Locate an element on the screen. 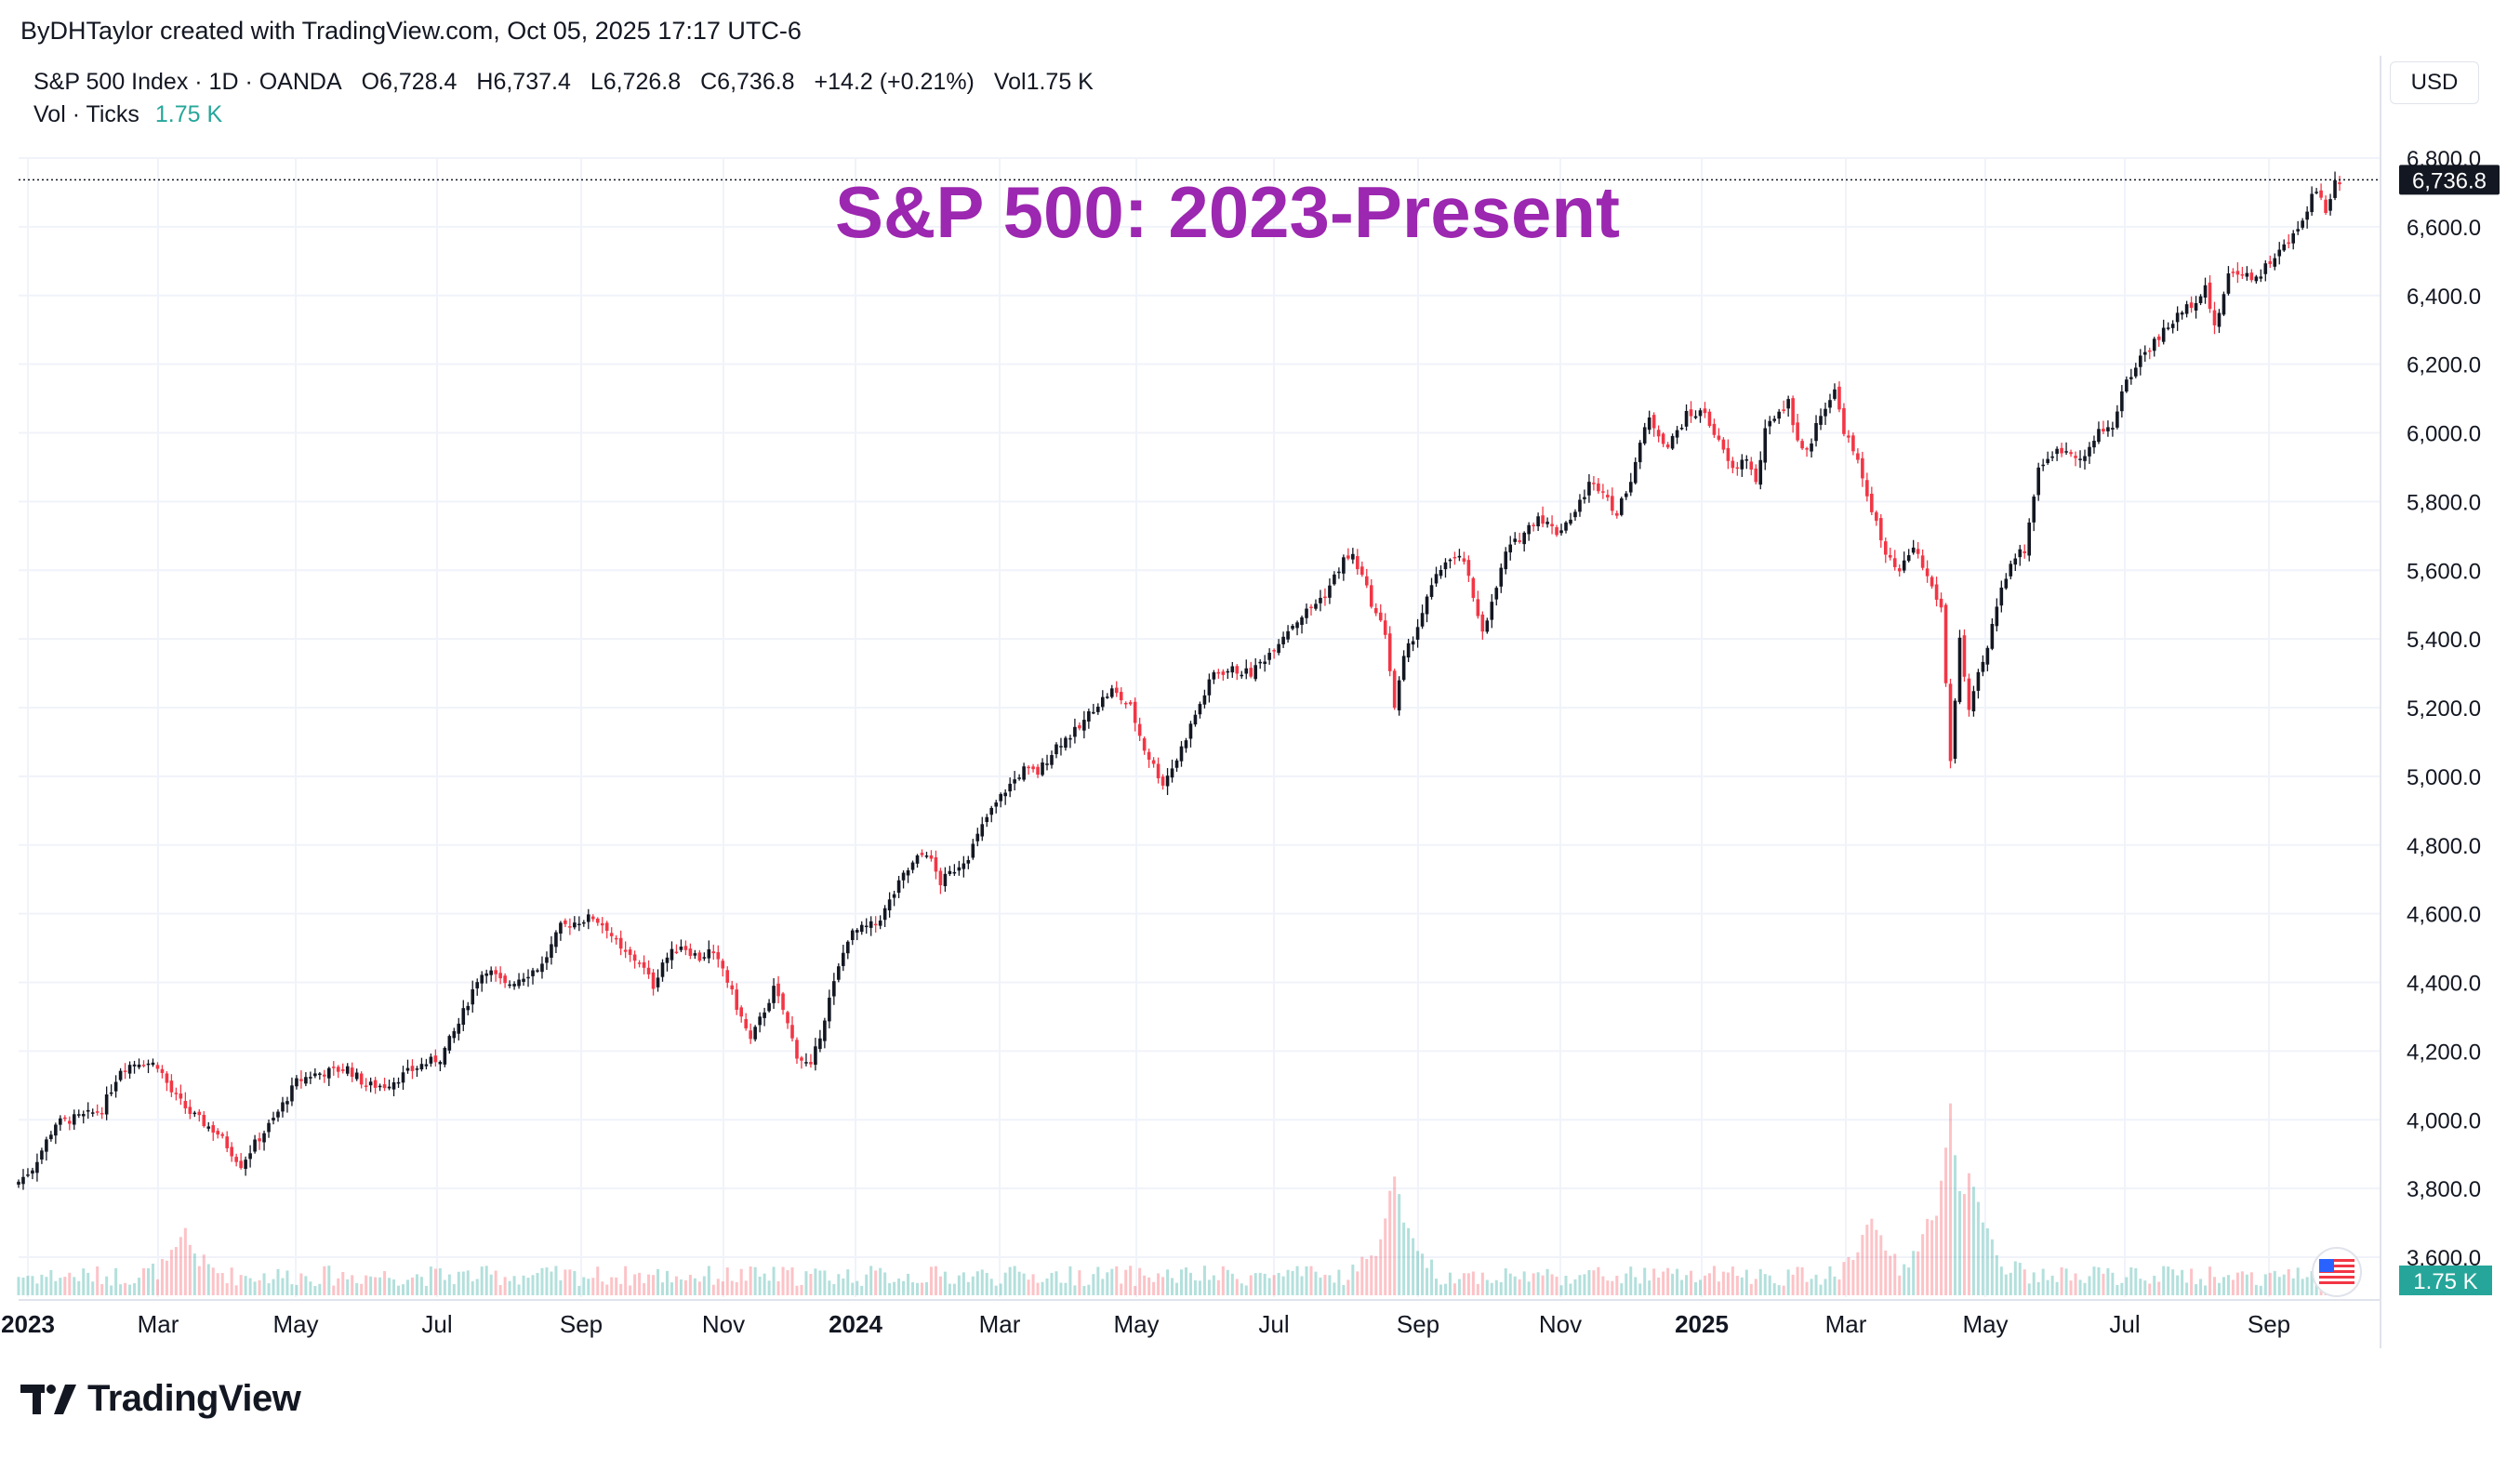 This screenshot has width=2520, height=1458. volume-indicator-label: Vol · Ticks is located at coordinates (86, 114).